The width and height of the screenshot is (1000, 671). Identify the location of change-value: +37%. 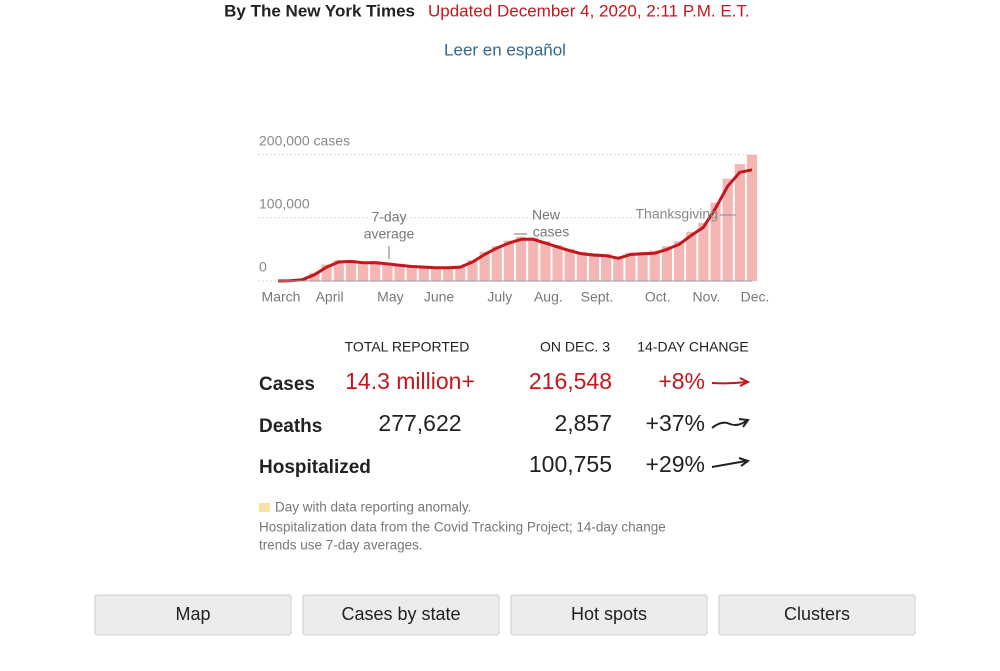
(675, 423).